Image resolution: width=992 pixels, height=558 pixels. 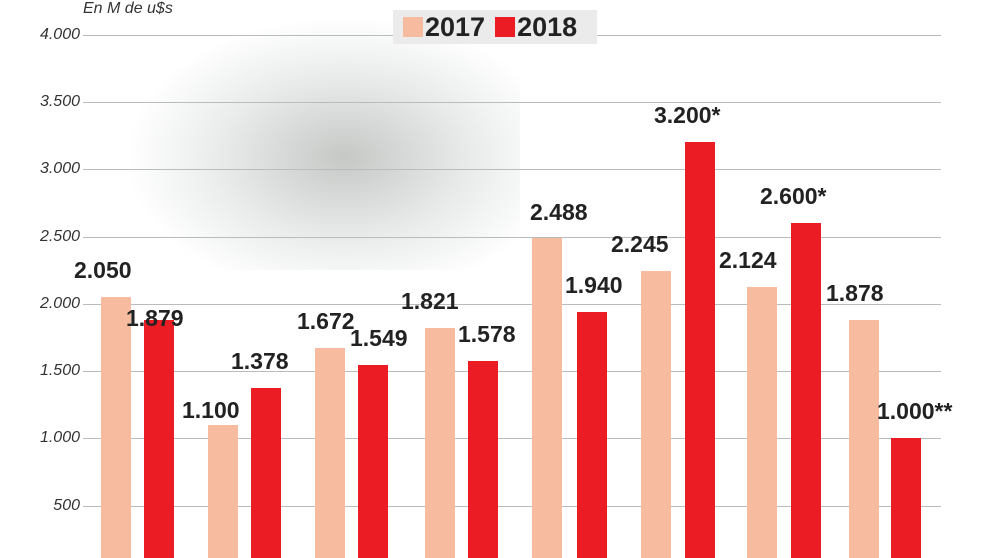 What do you see at coordinates (455, 26) in the screenshot?
I see `legend-label-2017: 2017` at bounding box center [455, 26].